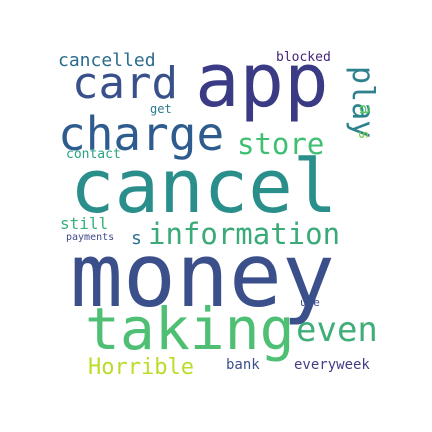  I want to click on word-use: use, so click(310, 302).